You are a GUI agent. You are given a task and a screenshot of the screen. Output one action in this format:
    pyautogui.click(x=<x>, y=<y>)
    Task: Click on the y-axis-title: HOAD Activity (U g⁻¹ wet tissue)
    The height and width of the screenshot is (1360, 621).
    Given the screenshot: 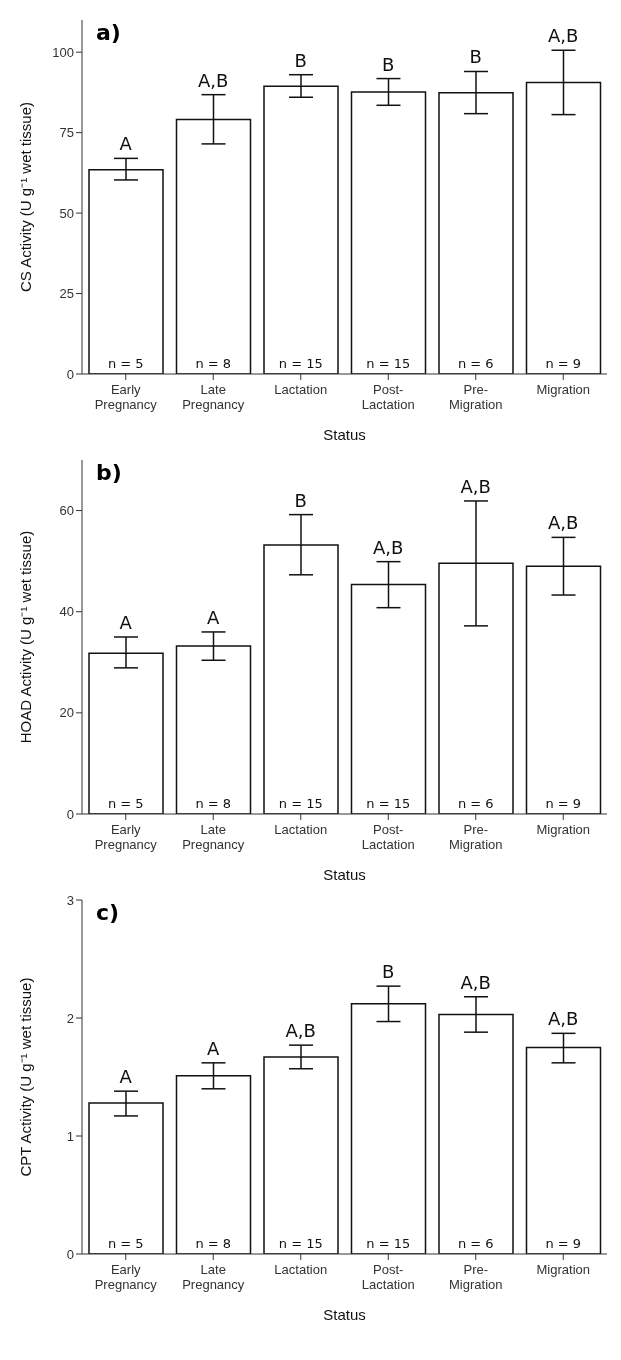 What is the action you would take?
    pyautogui.click(x=26, y=637)
    